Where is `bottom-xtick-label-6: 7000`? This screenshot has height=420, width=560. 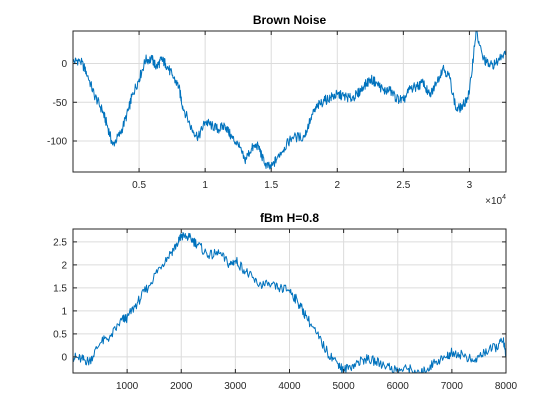 bottom-xtick-label-6: 7000 is located at coordinates (452, 386).